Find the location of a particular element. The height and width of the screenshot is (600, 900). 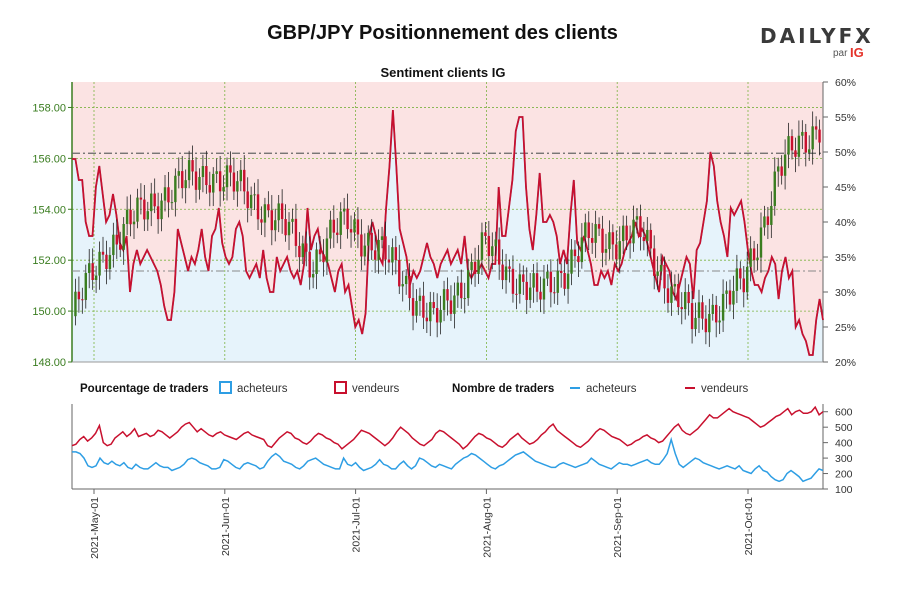

x-tick-label: 2021-Jun-01 is located at coordinates (226, 526).